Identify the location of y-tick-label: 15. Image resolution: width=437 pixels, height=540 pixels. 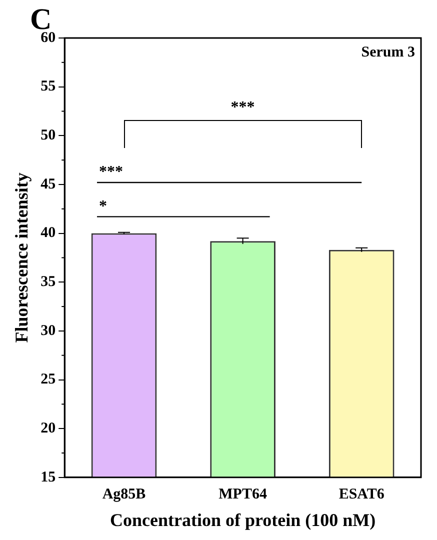
(48, 477).